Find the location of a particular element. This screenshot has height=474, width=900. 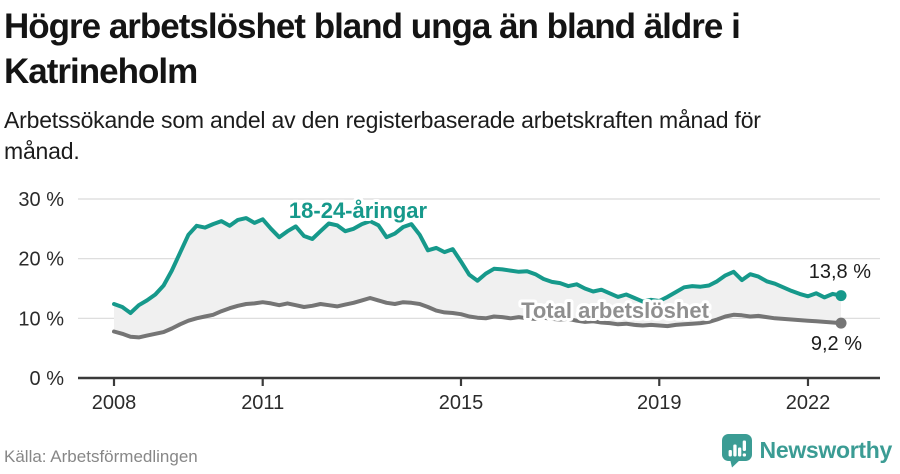

series-line-total is located at coordinates (477, 318).